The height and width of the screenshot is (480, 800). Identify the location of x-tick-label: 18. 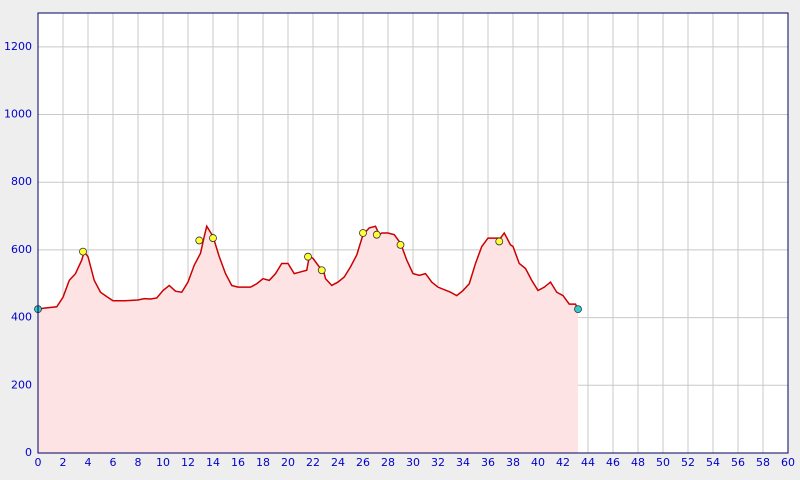
(263, 462).